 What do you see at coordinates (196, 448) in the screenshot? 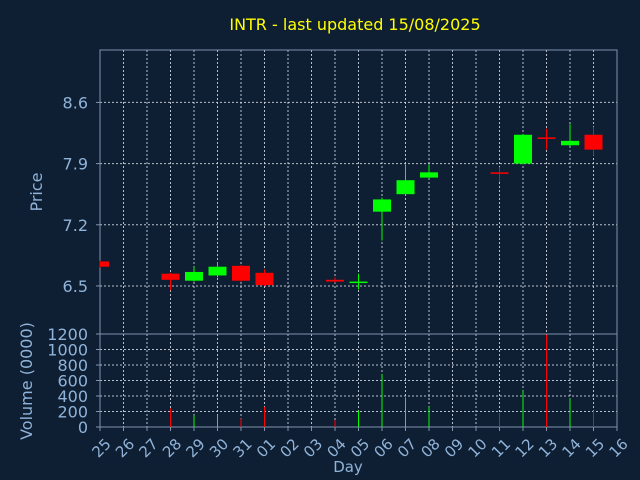
I see `x-tick-label: 29` at bounding box center [196, 448].